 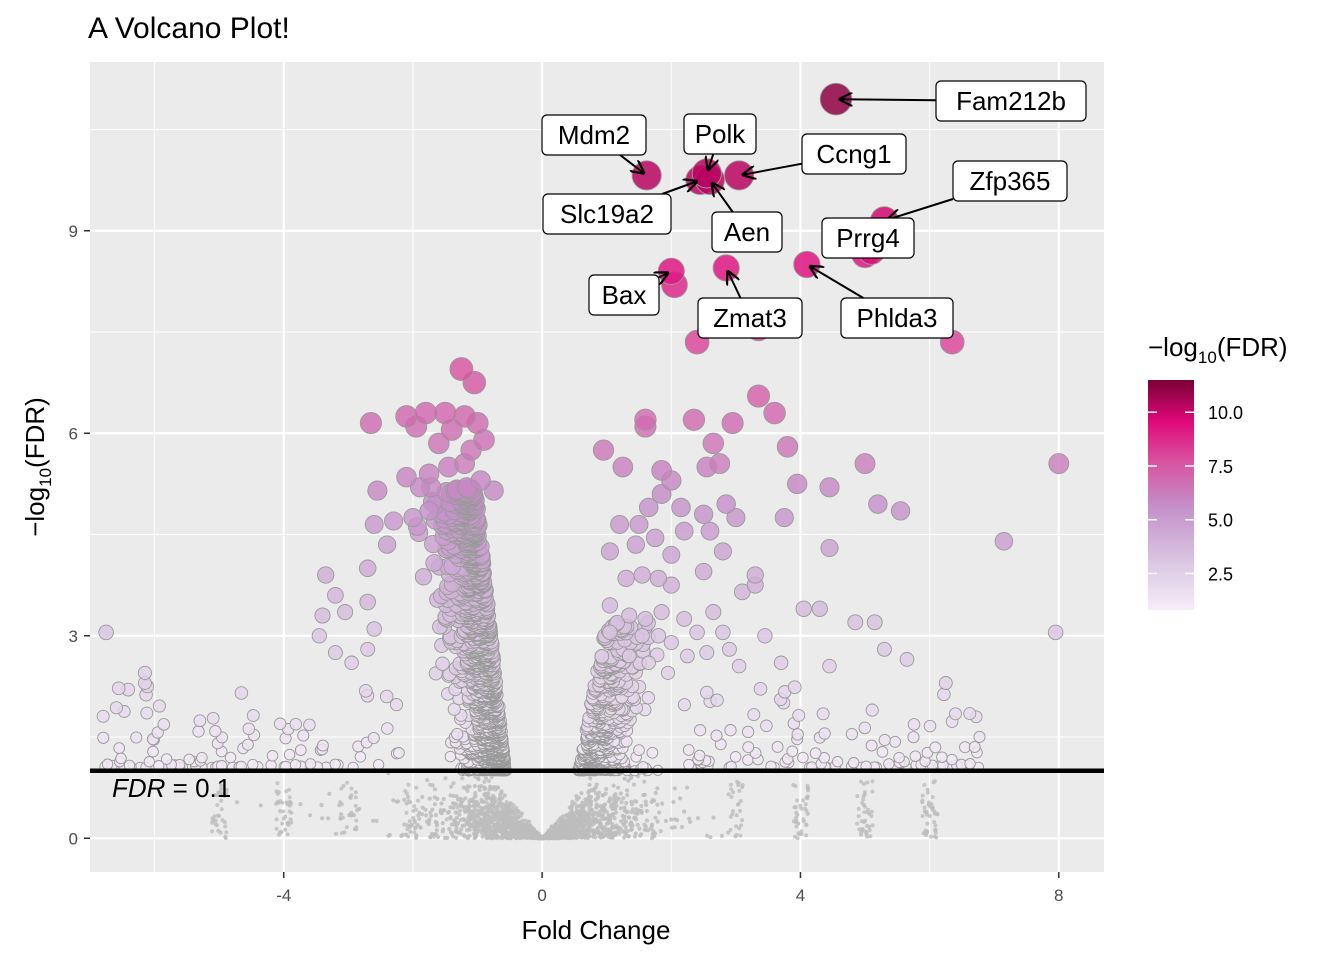 What do you see at coordinates (198, 788) in the screenshot?
I see `fdr-threshold-label-rest: = 0.1` at bounding box center [198, 788].